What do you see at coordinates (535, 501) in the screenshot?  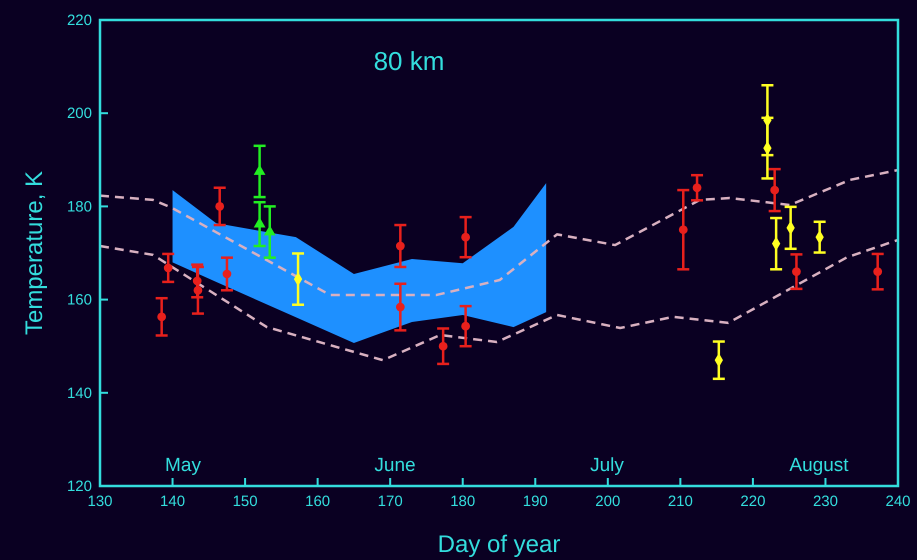 I see `x-tick-label: 190` at bounding box center [535, 501].